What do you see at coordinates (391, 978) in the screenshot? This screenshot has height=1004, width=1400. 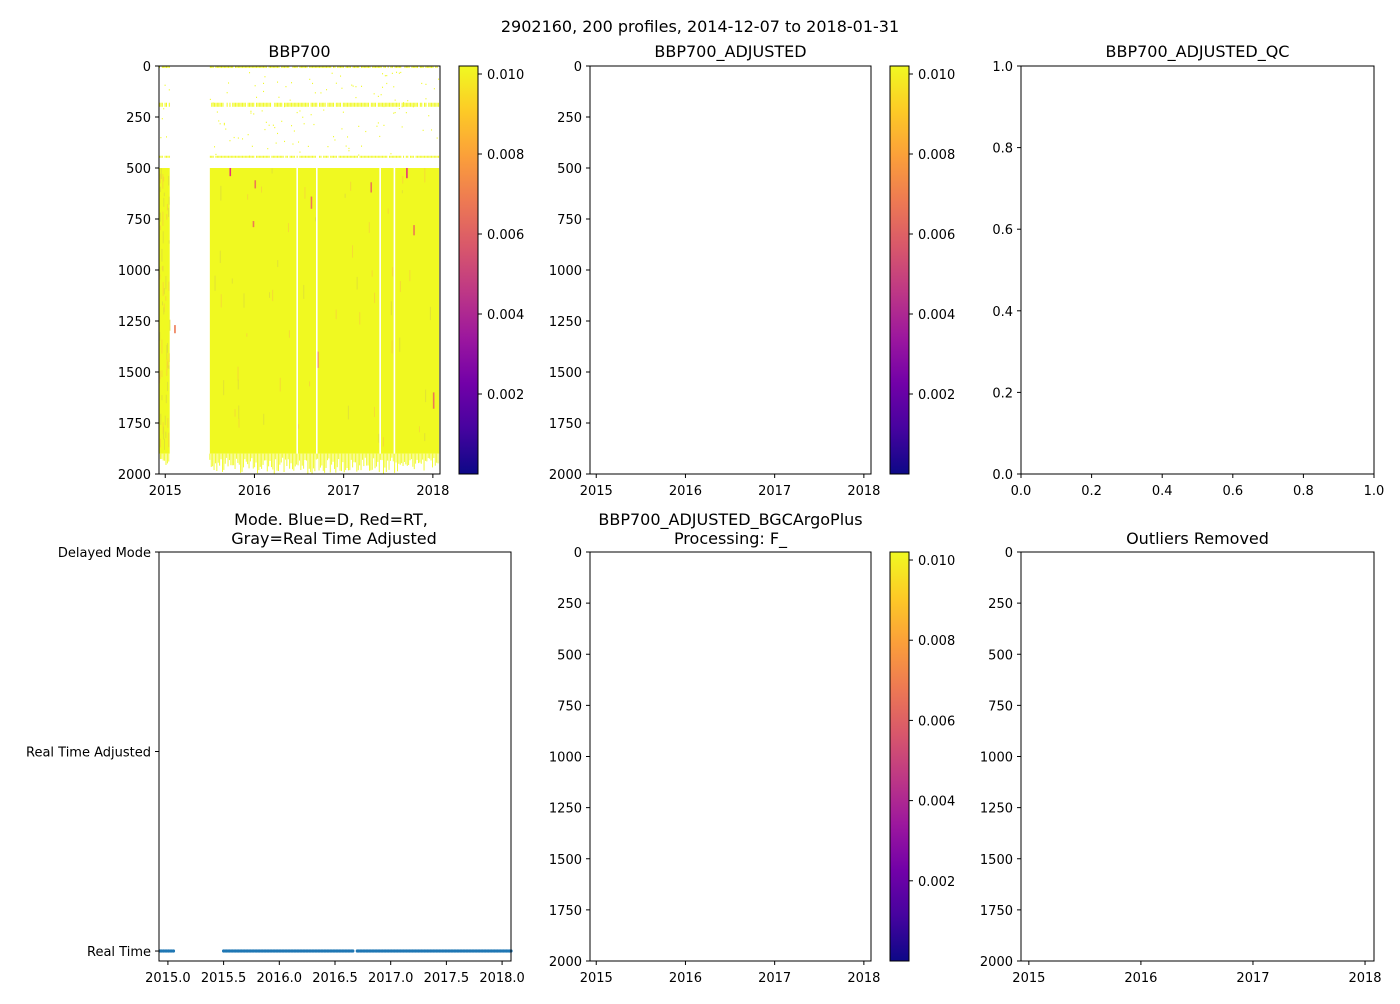 I see `x-tick-label: 2017.0` at bounding box center [391, 978].